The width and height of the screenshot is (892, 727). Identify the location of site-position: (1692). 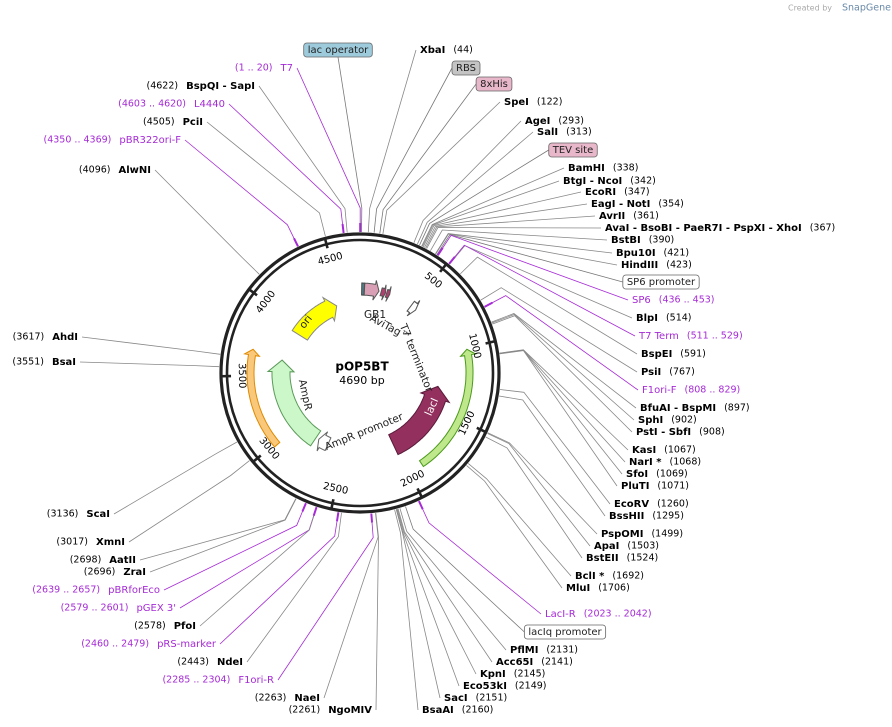
(628, 576).